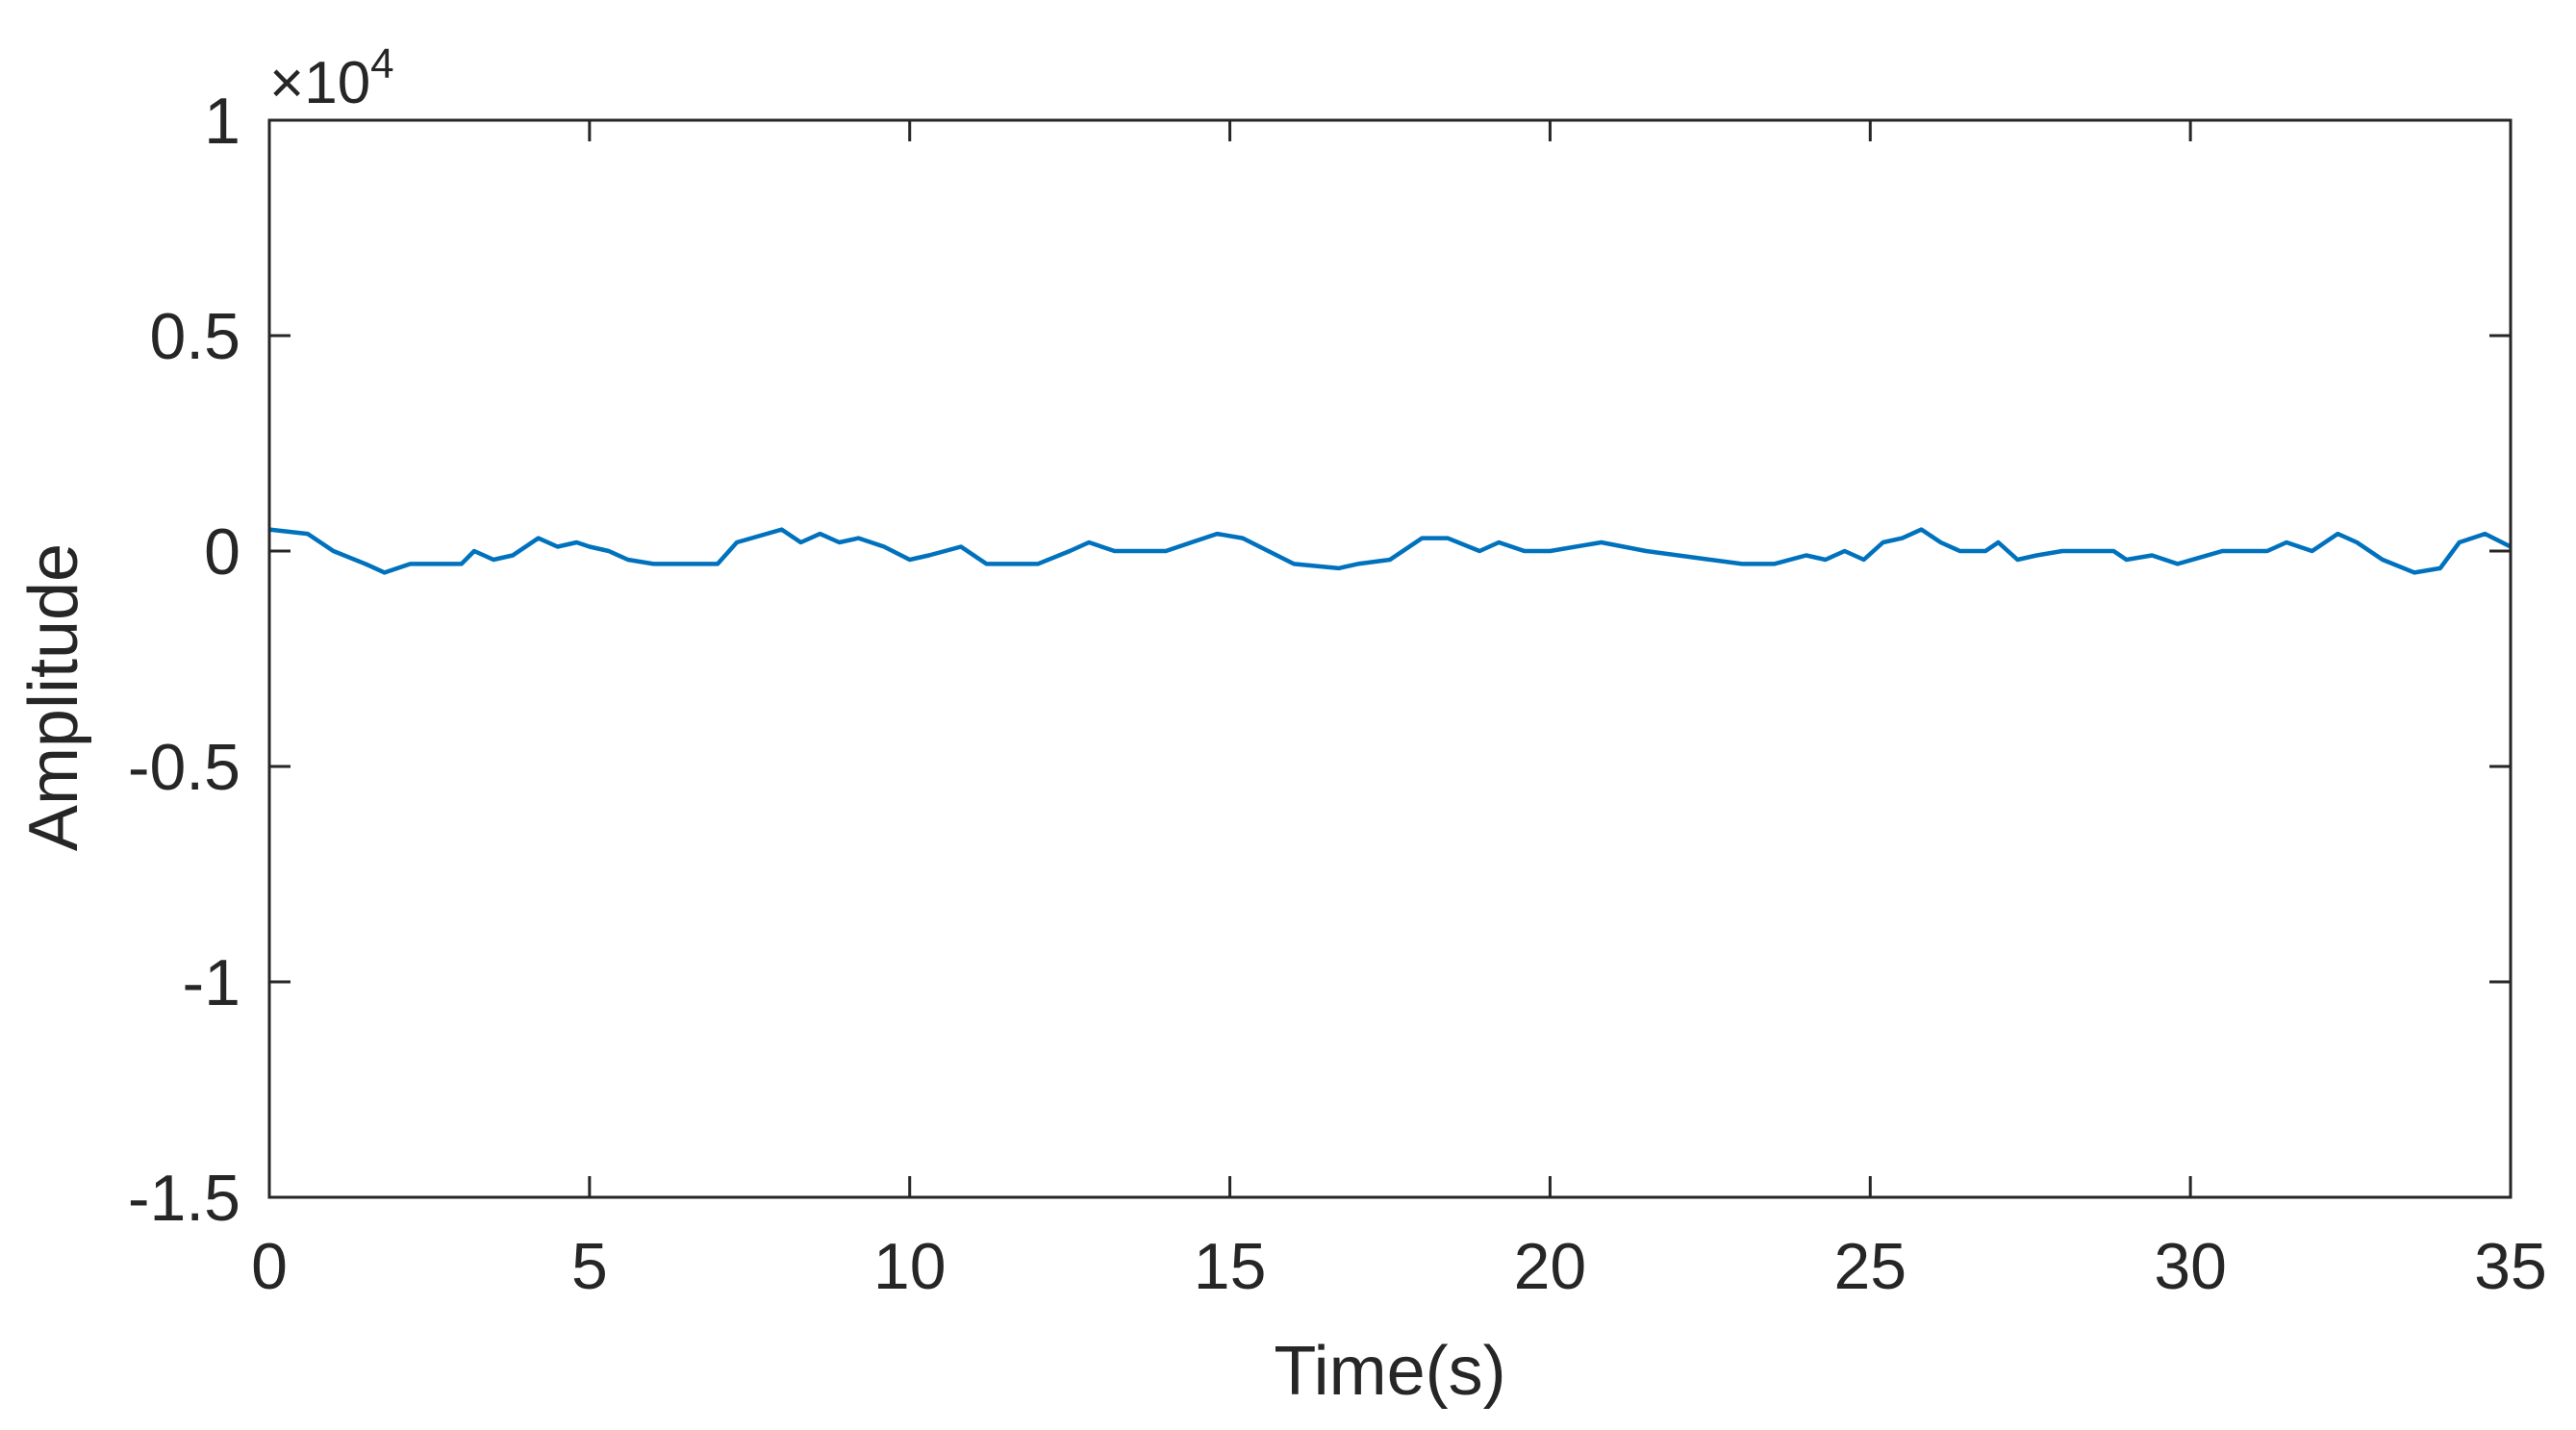 This screenshot has width=2576, height=1430. Describe the element at coordinates (53, 697) in the screenshot. I see `y-axis-label: Amplitude` at that location.